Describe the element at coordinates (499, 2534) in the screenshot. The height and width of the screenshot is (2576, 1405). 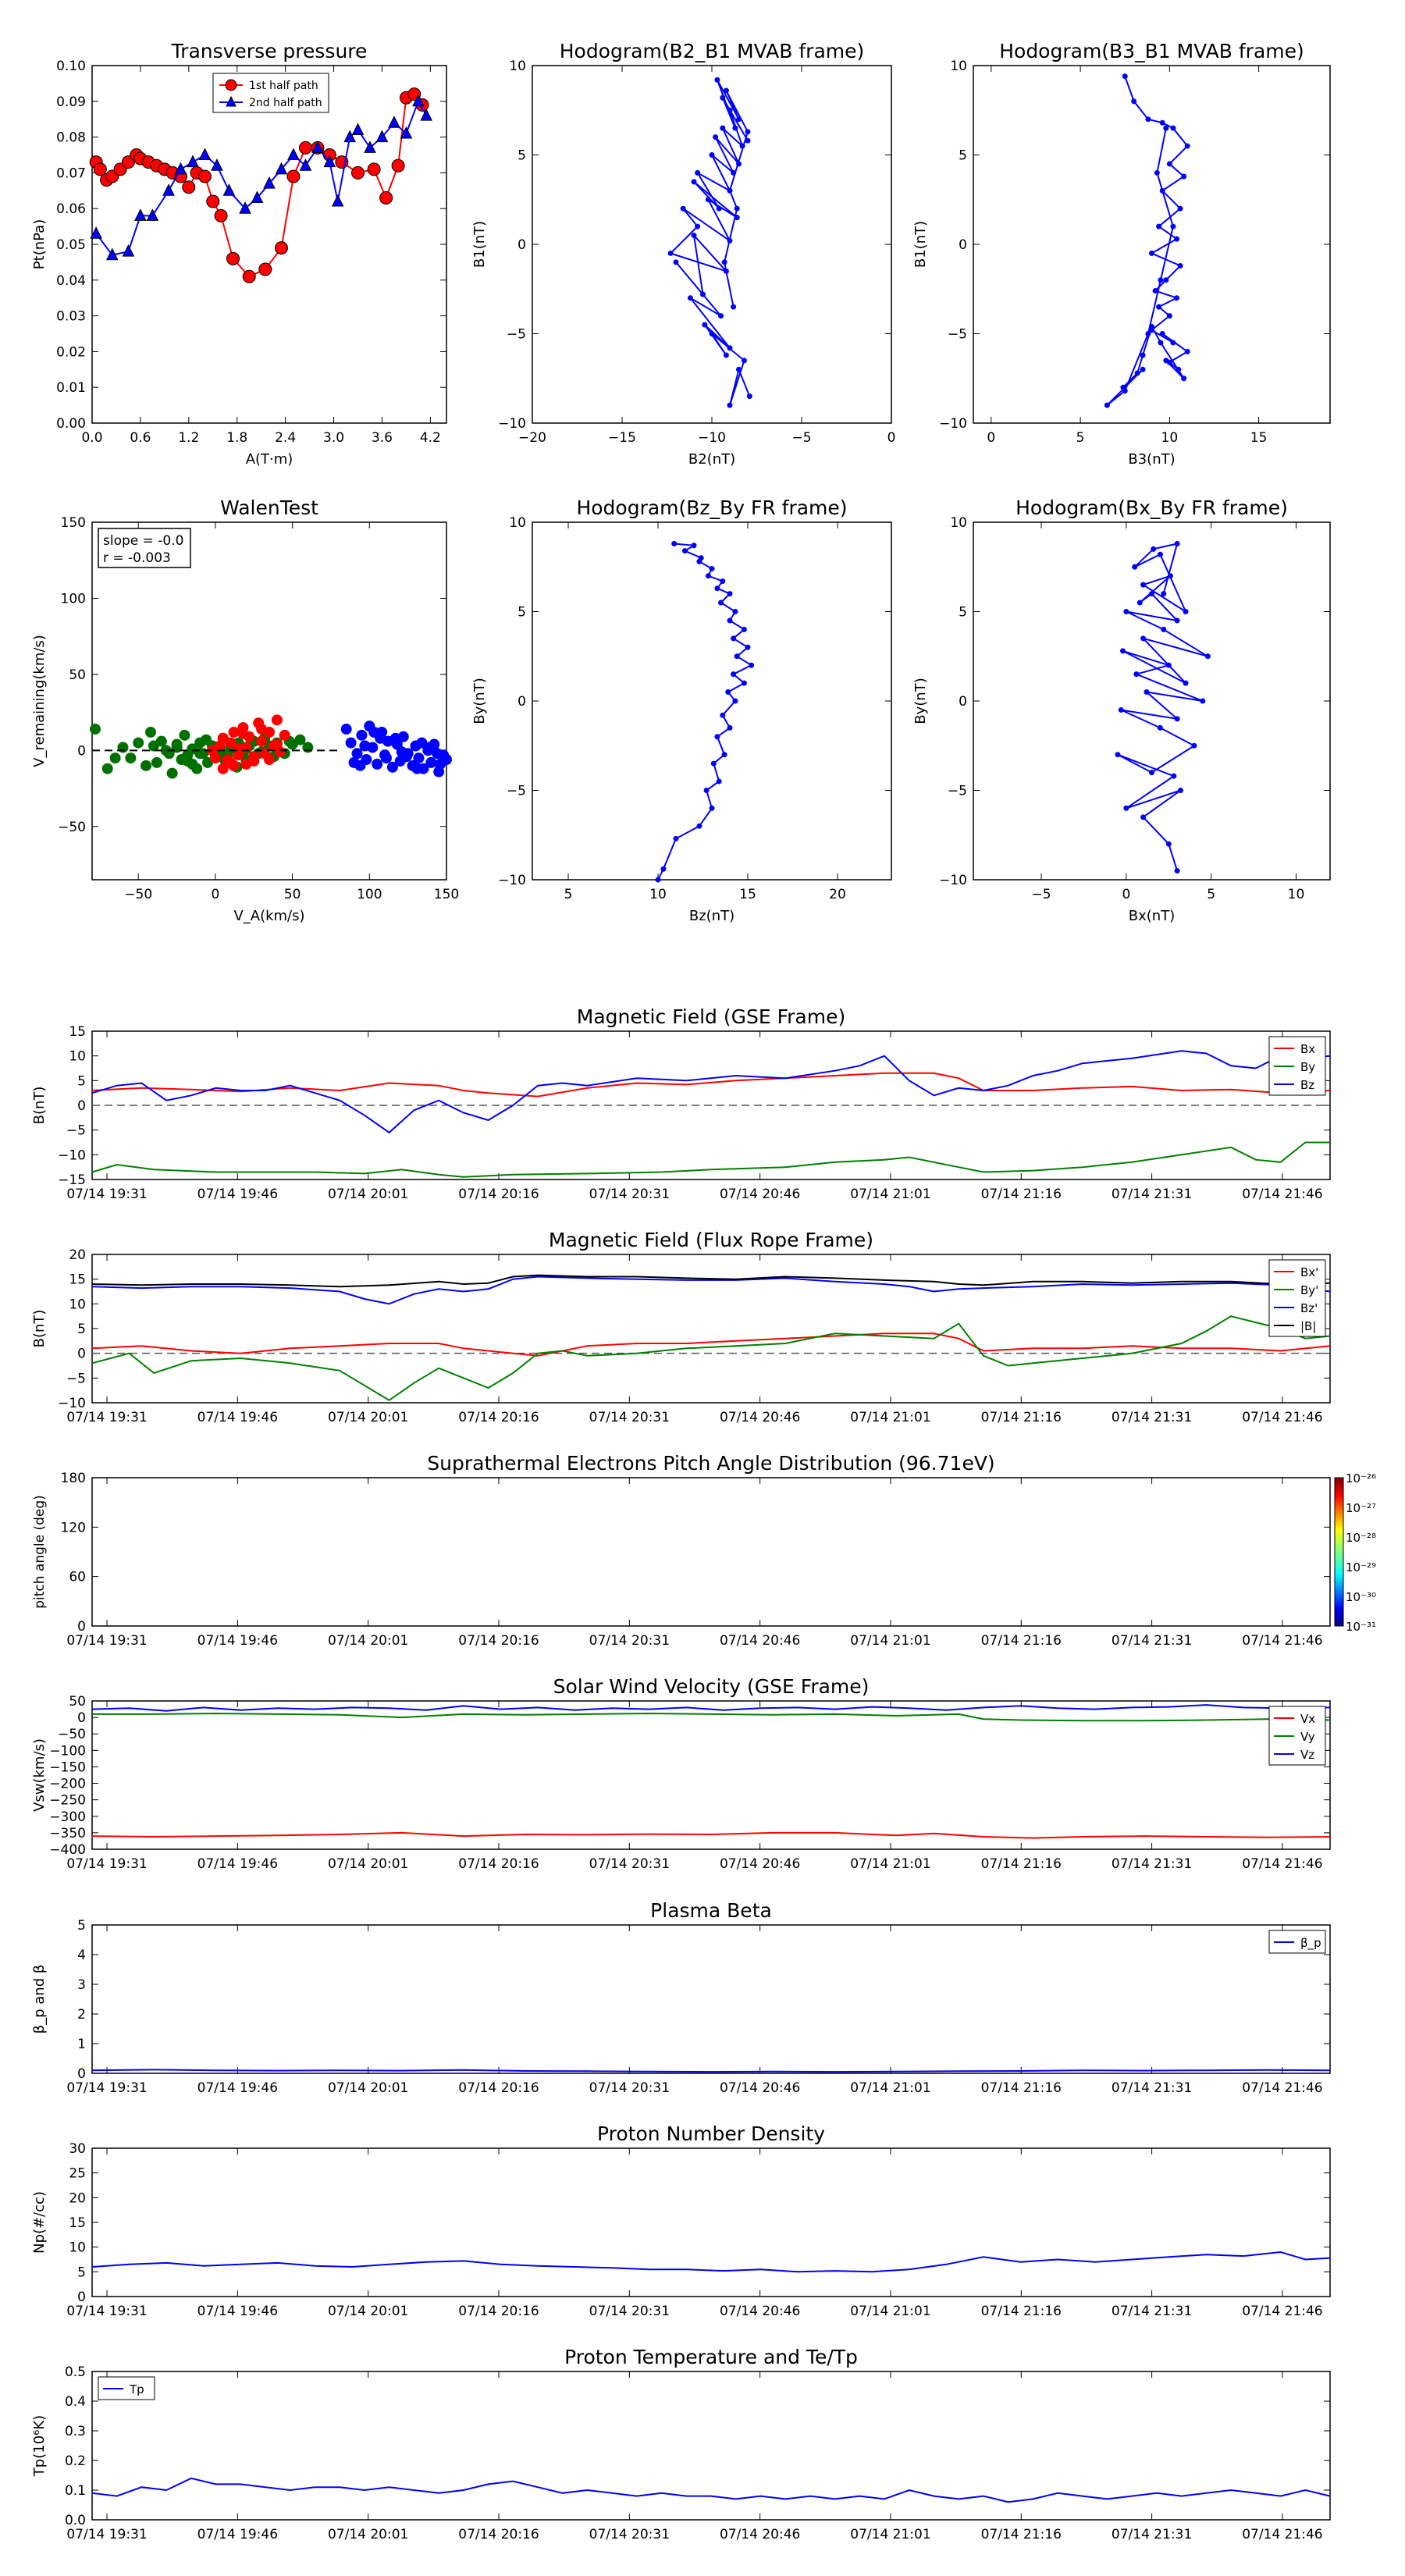
I see `x-tick-label: 07/14 20:16` at that location.